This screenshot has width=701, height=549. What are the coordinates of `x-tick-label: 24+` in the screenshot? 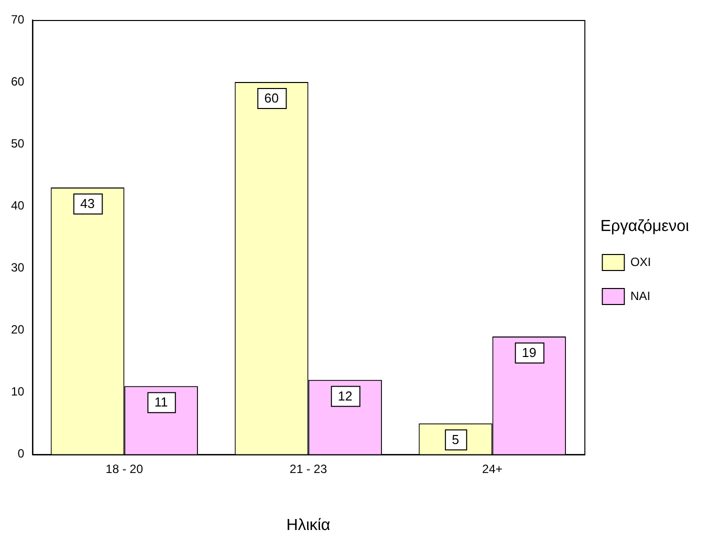 It's located at (492, 469).